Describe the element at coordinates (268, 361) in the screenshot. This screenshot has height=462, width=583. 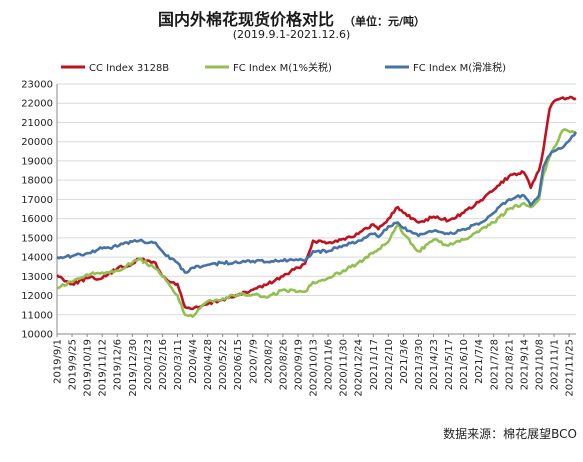
I see `x-tick-label: 2020/8/2` at that location.